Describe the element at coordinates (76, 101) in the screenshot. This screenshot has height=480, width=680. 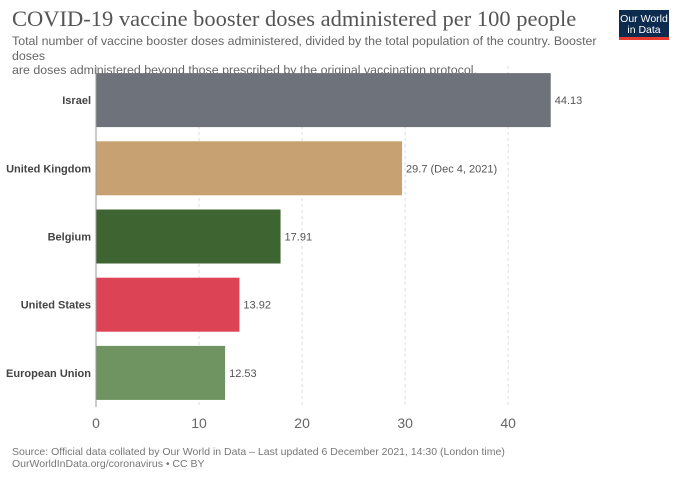
I see `category-label-0: Israel` at that location.